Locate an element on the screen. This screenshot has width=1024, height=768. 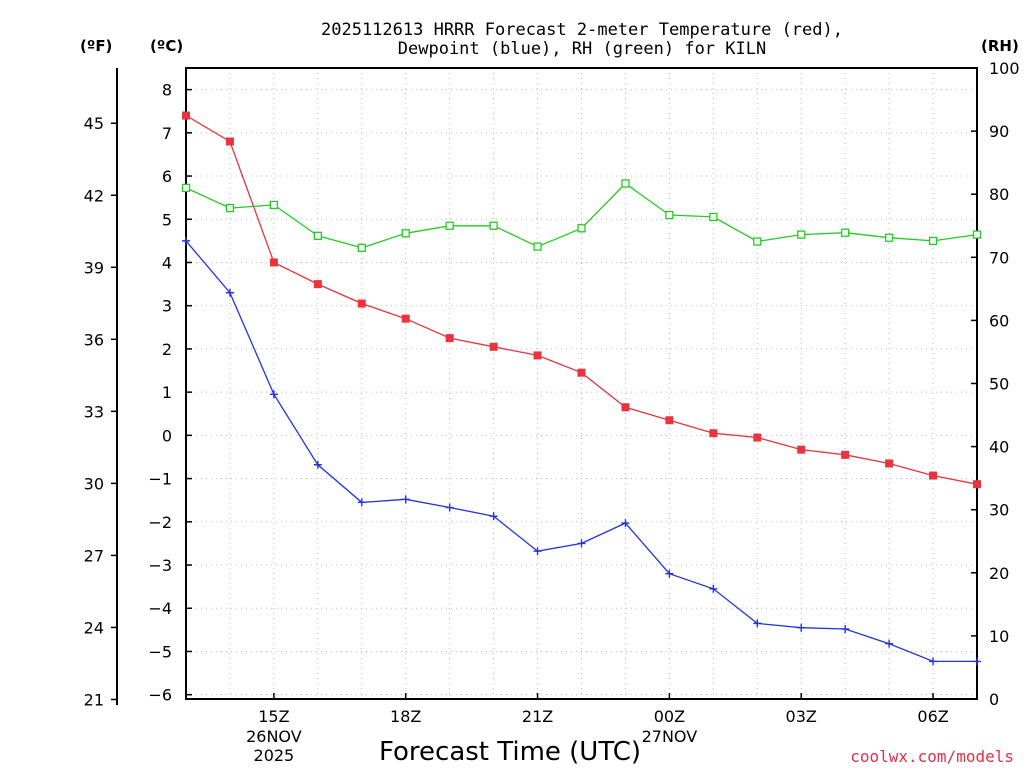
x-tick-sublabel: 26NOV is located at coordinates (274, 736).